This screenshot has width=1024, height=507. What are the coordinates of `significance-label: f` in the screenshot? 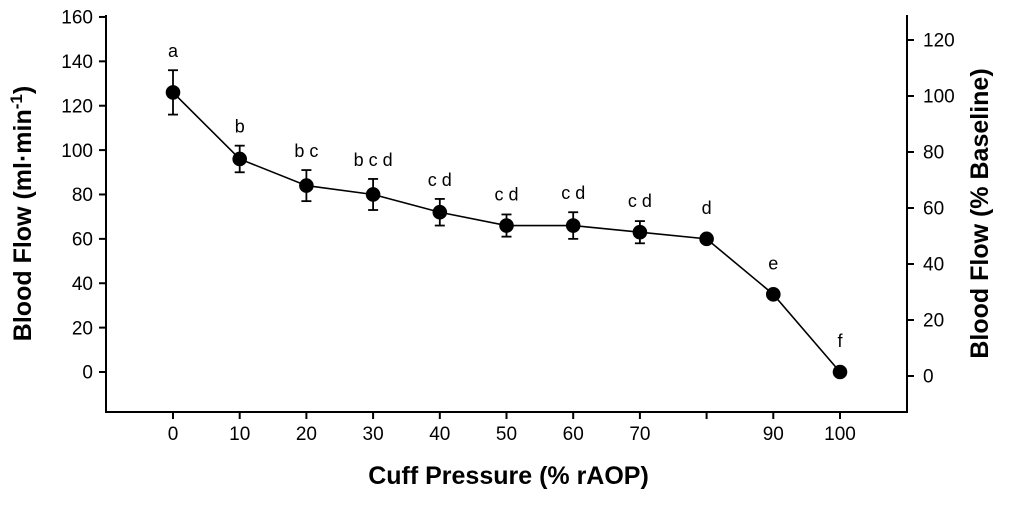 It's located at (840, 341).